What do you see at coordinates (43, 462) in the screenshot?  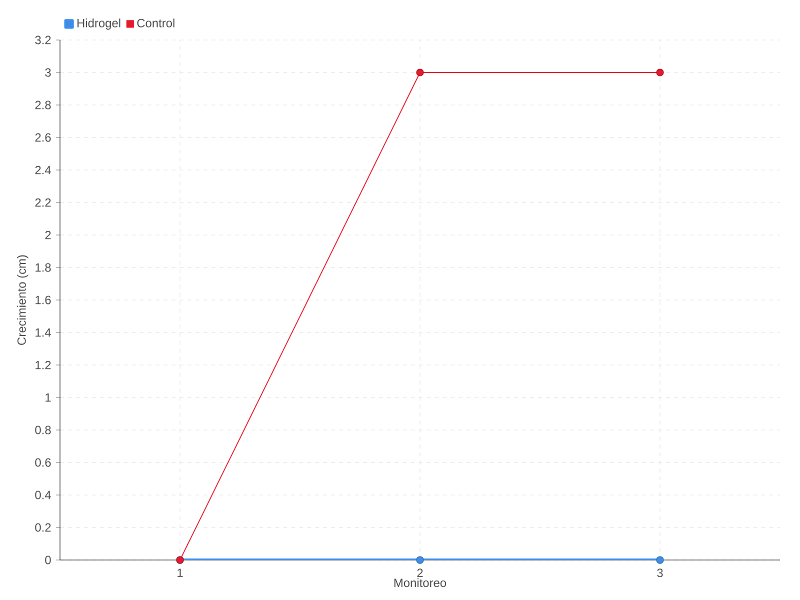 I see `y-tick-label: 0.6` at bounding box center [43, 462].